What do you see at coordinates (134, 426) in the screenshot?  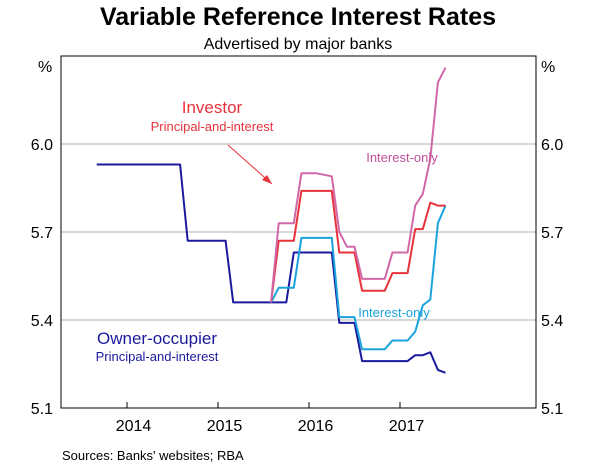 I see `x-tick-label: 2014` at bounding box center [134, 426].